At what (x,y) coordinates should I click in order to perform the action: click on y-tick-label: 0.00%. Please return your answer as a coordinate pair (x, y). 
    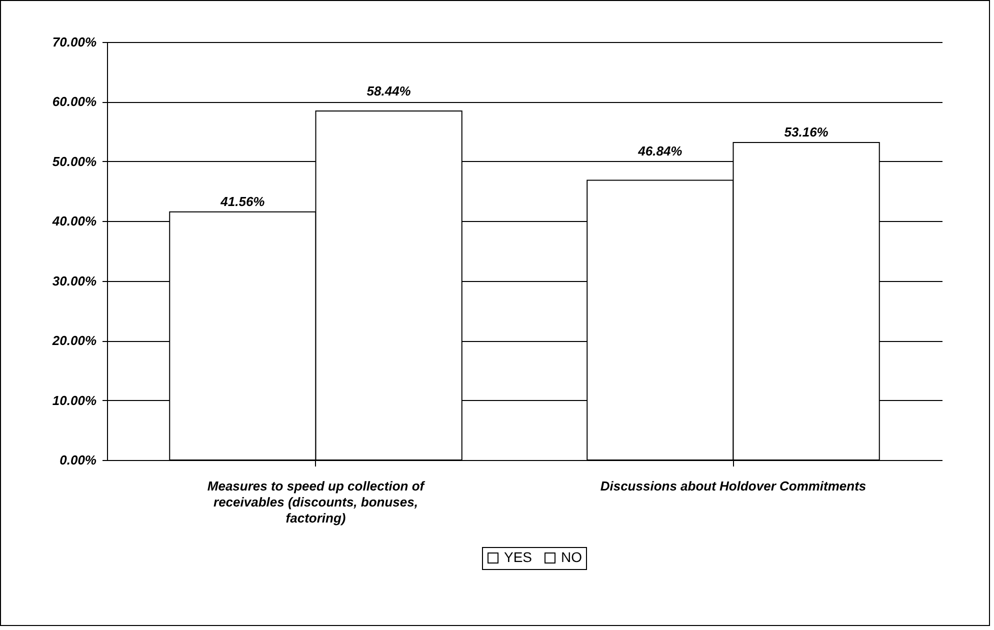
    Looking at the image, I should click on (78, 460).